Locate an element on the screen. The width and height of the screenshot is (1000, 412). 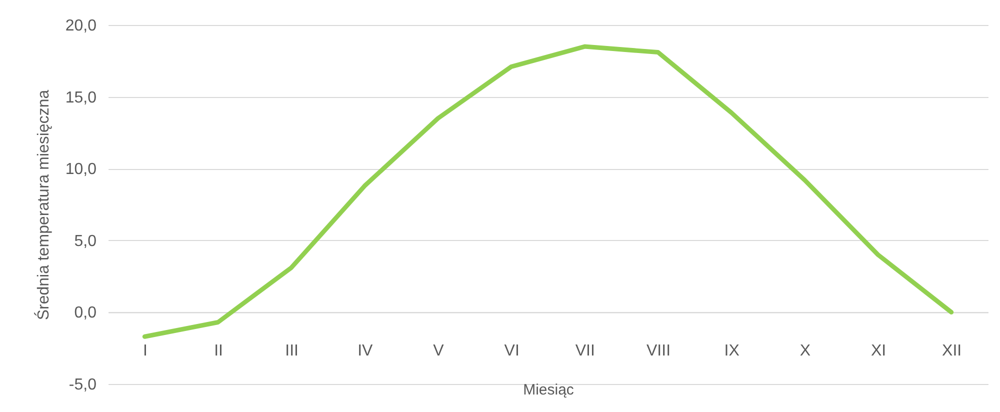
y-tick-label: 0,0 is located at coordinates (85, 313).